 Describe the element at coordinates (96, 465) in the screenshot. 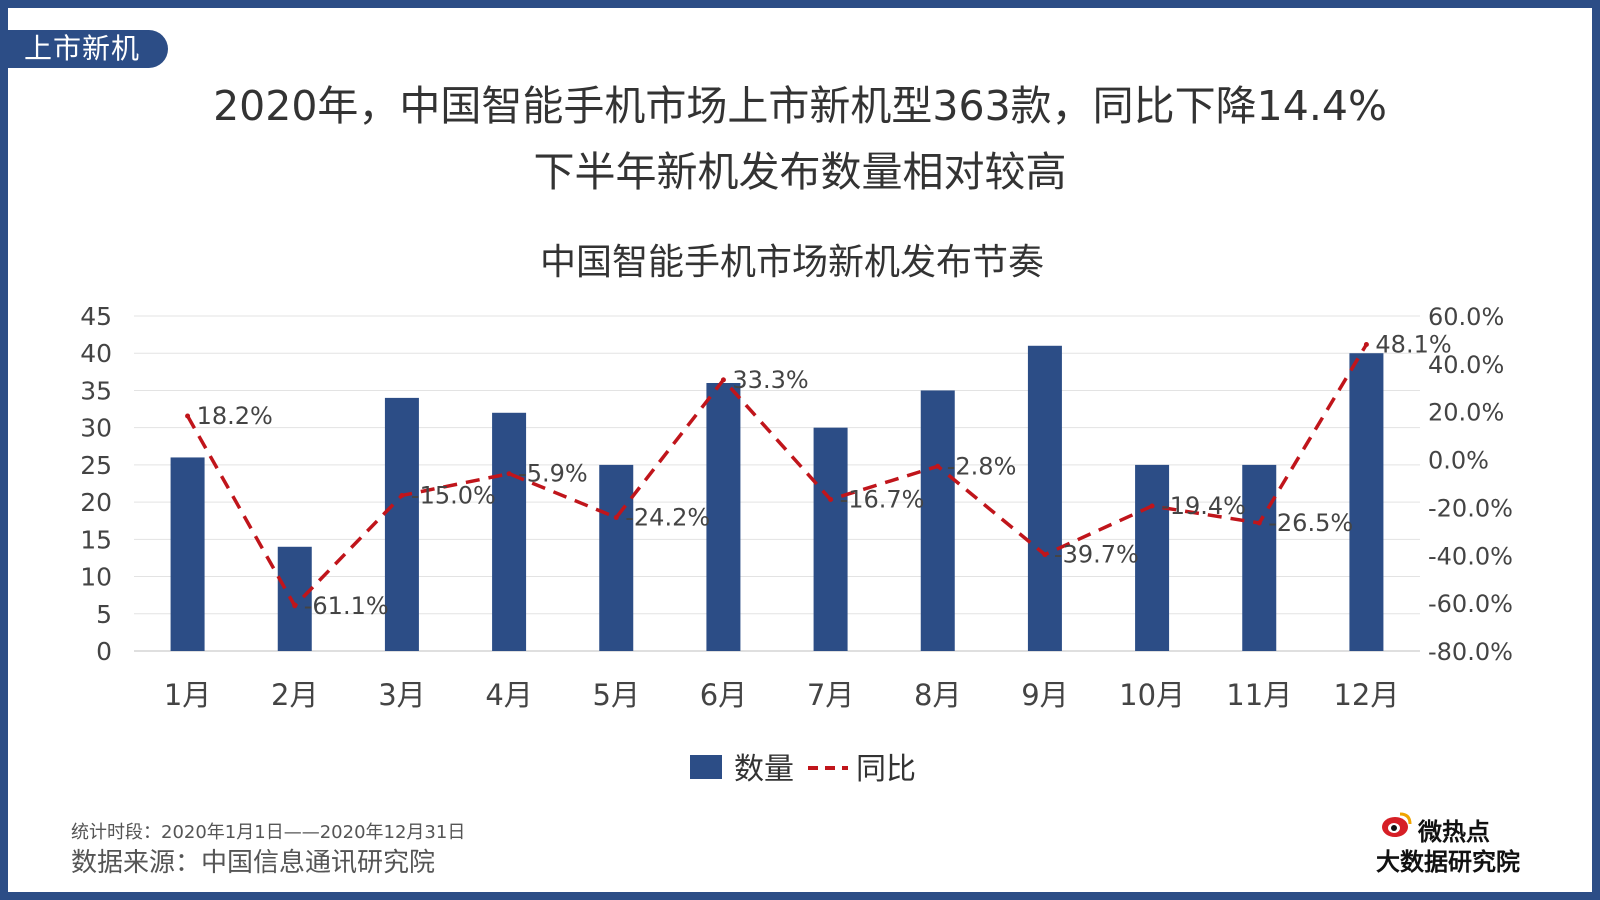

I see `y-left-tick-label: 25` at that location.